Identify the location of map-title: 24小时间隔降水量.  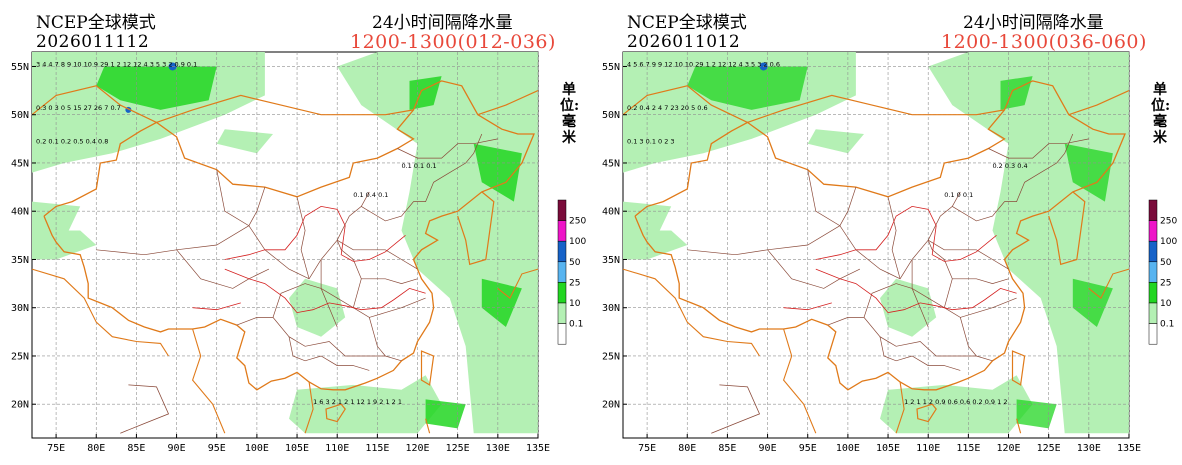
(1033, 23).